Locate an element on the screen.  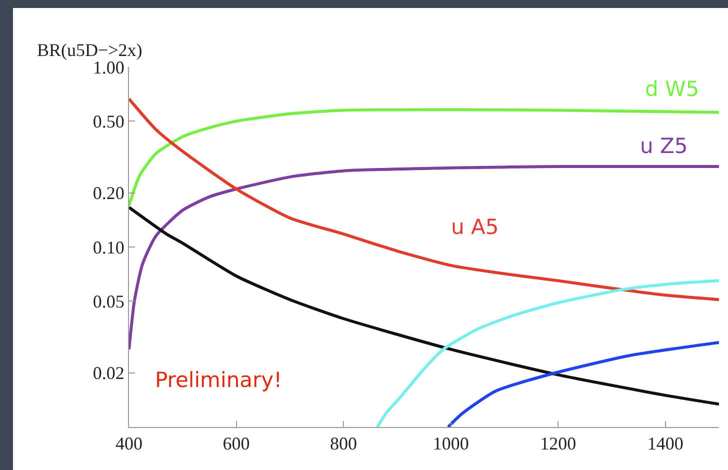
x-tick-label: 1000 is located at coordinates (450, 444).